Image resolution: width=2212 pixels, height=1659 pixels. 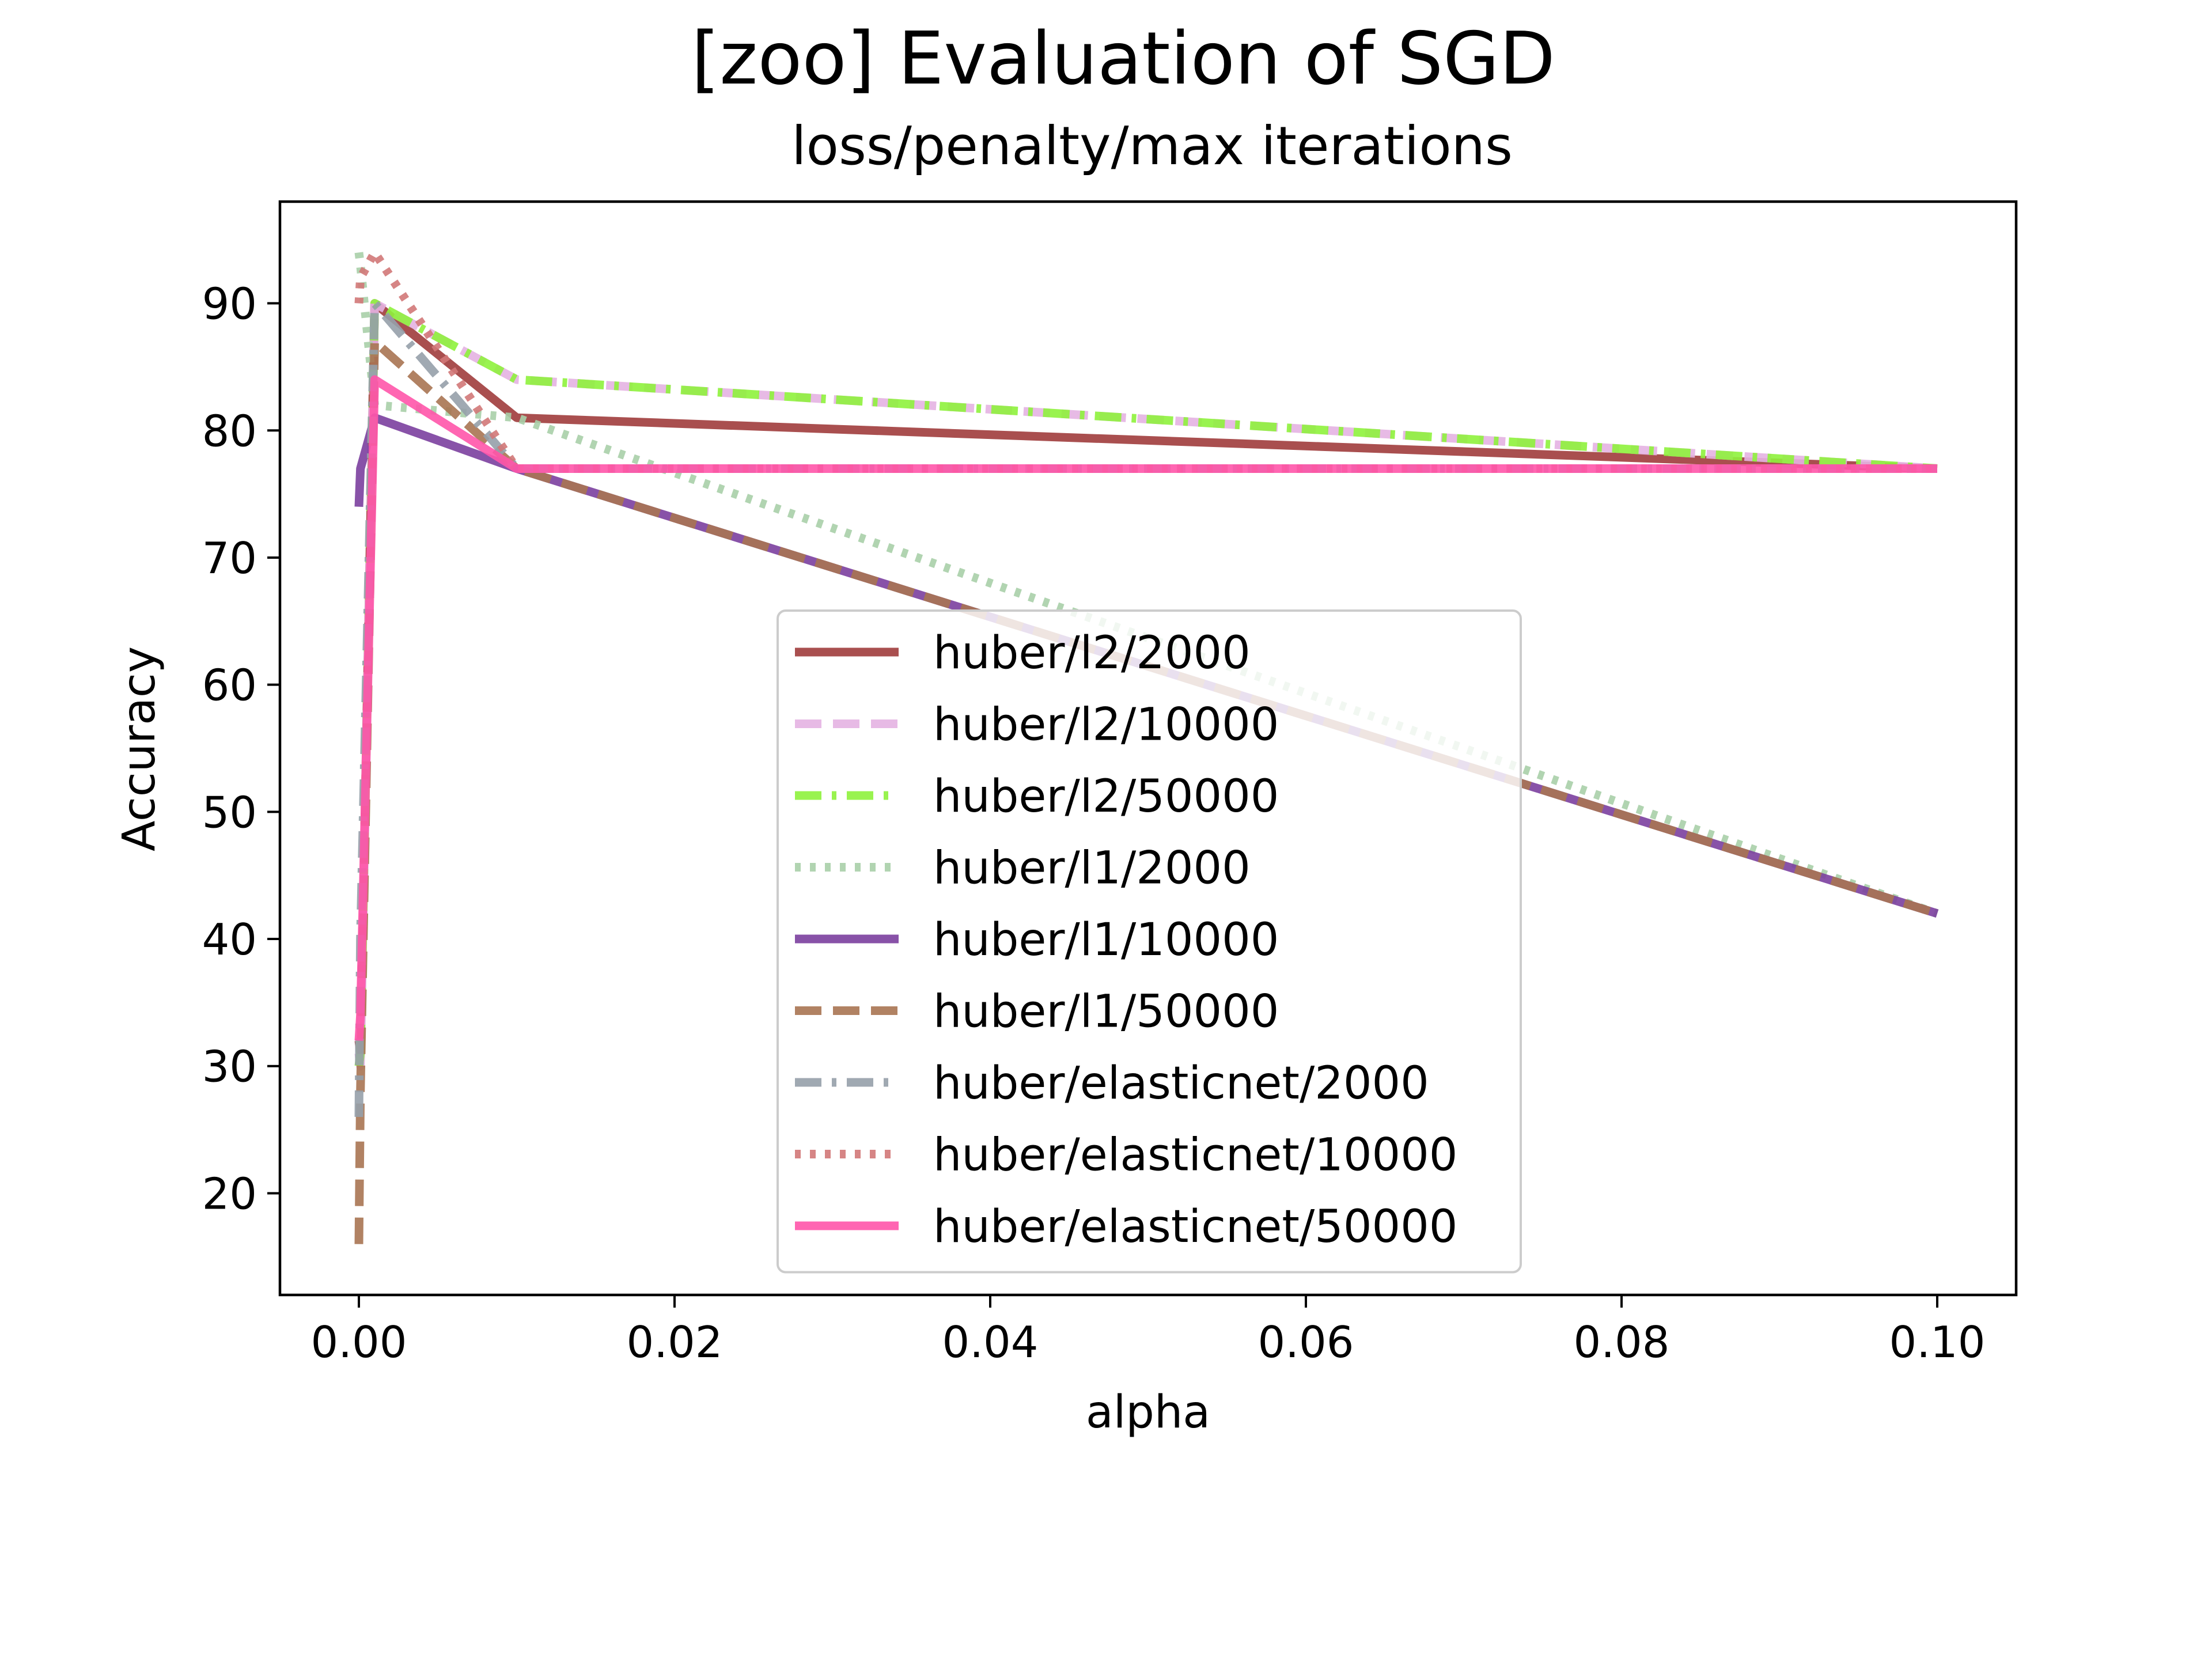 What do you see at coordinates (1092, 869) in the screenshot?
I see `legend-label-4: huber/l1/2000` at bounding box center [1092, 869].